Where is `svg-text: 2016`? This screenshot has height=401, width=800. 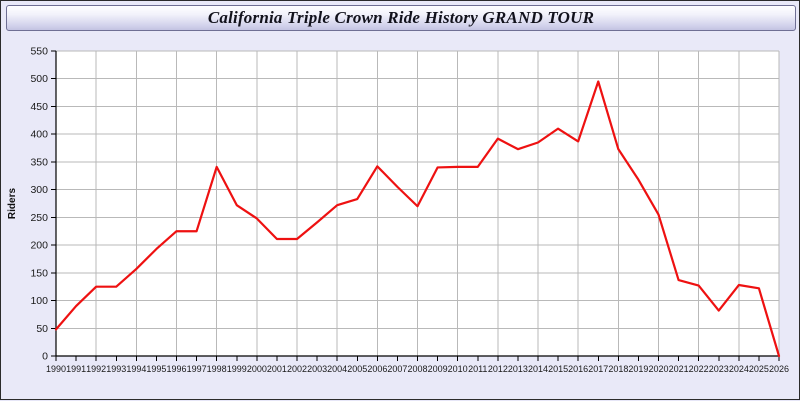 svg-text: 2016 is located at coordinates (578, 369).